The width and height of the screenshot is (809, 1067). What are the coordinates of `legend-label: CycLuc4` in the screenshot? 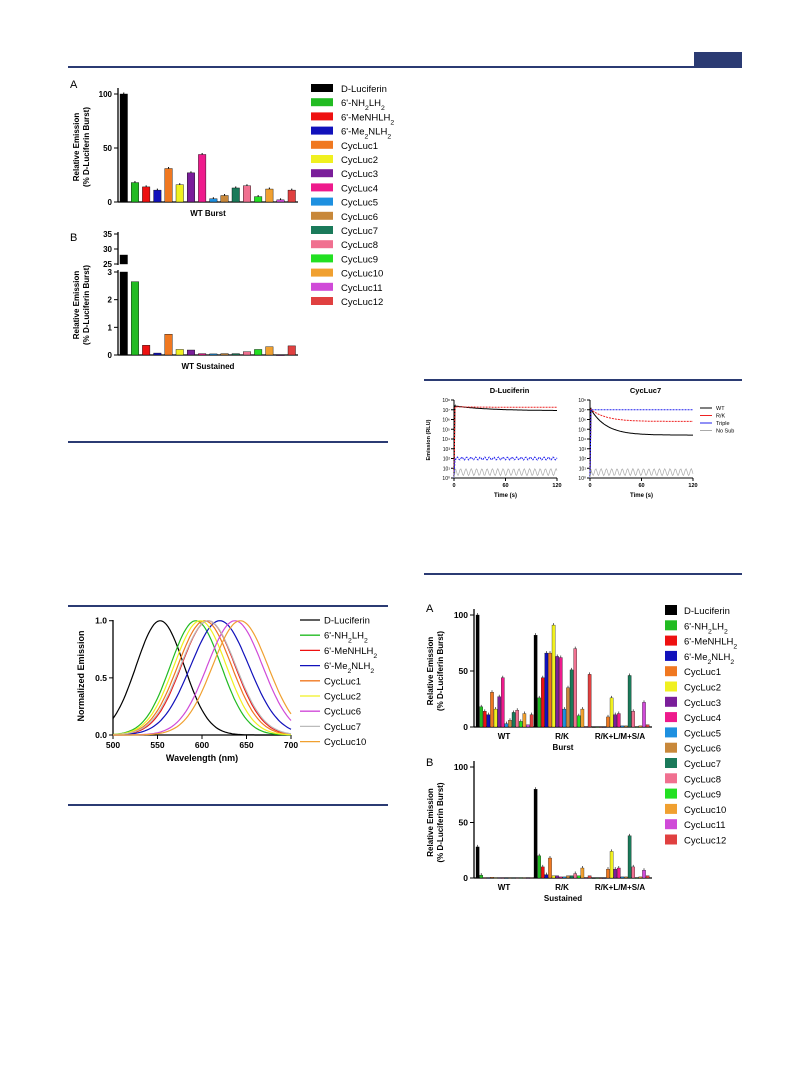 It's located at (702, 718).